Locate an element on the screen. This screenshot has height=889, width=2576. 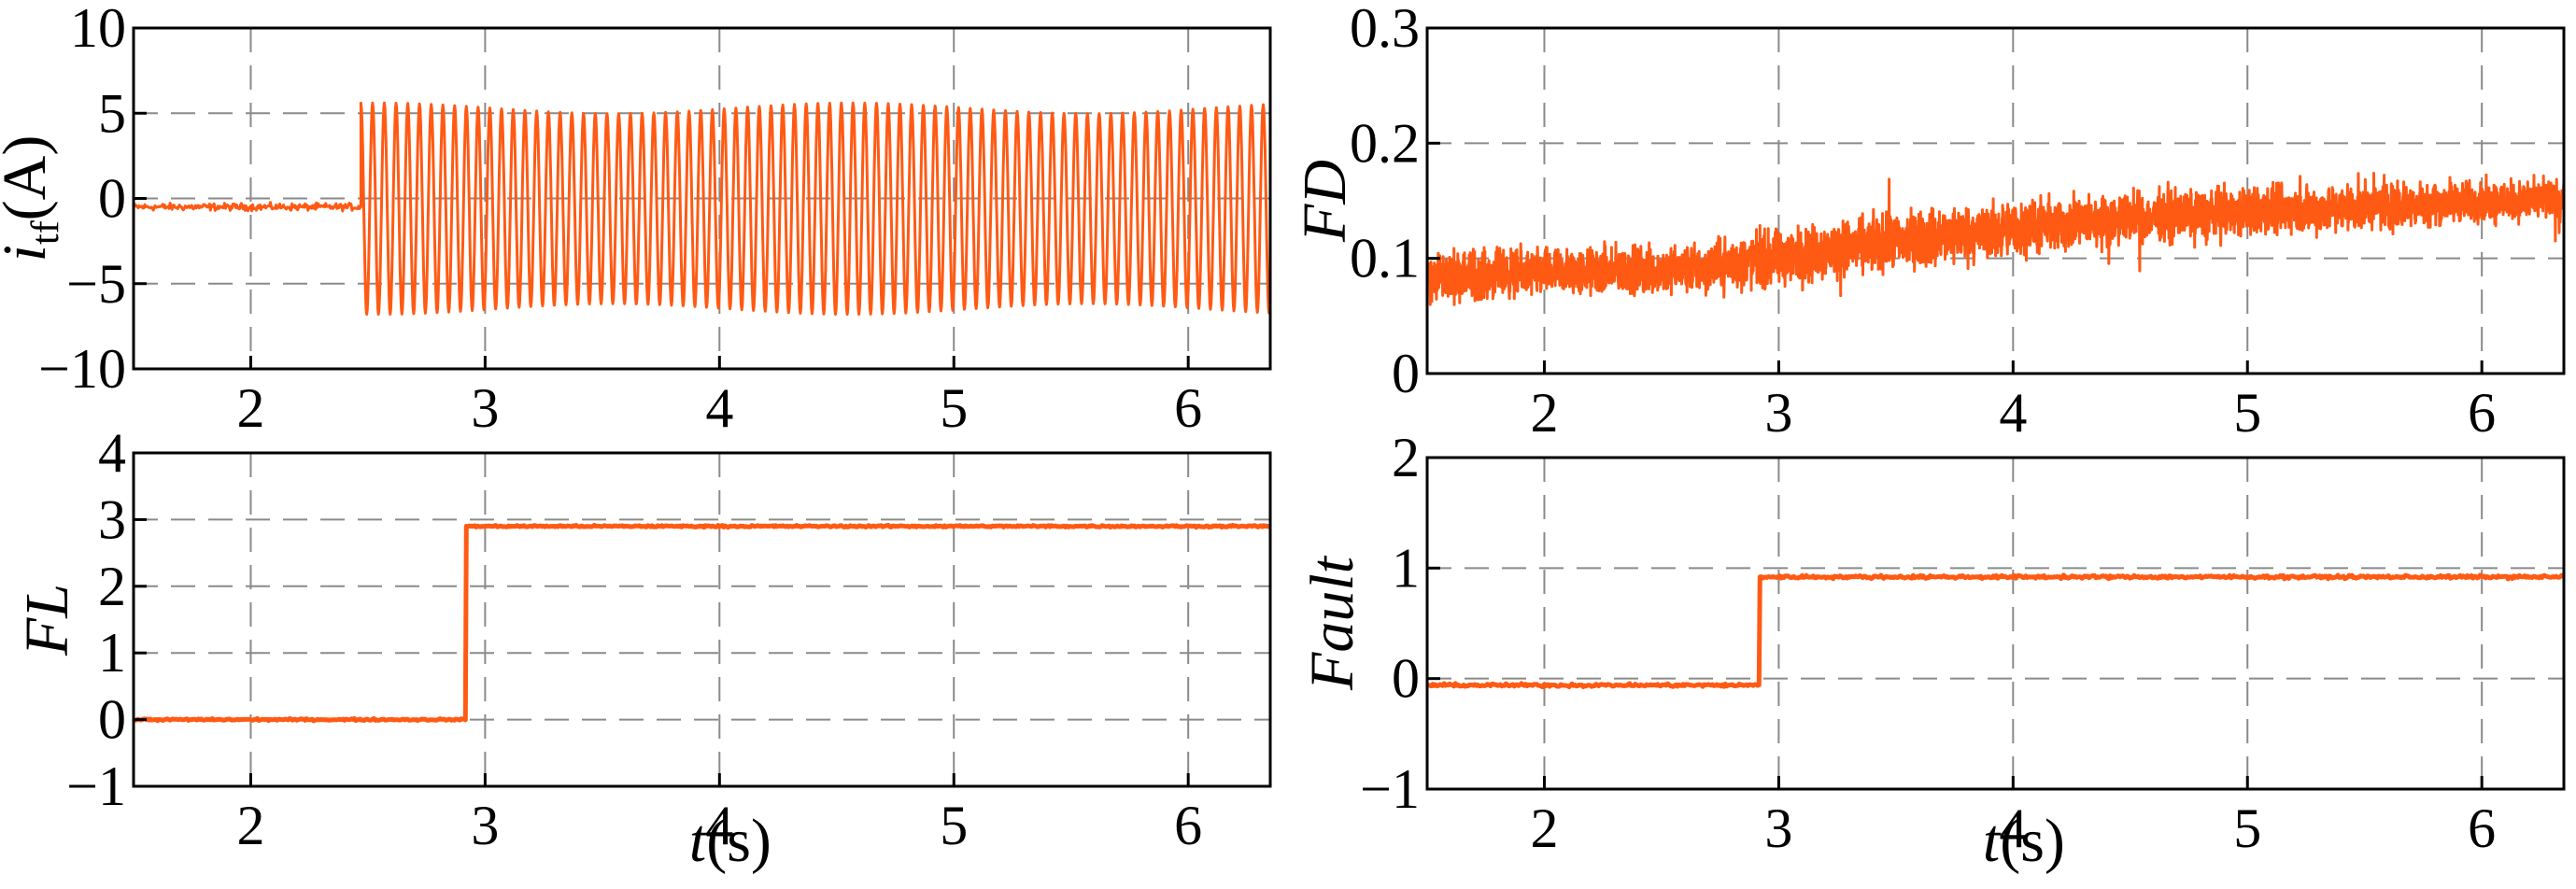
y-tick-label: 0.2 is located at coordinates (1385, 143).